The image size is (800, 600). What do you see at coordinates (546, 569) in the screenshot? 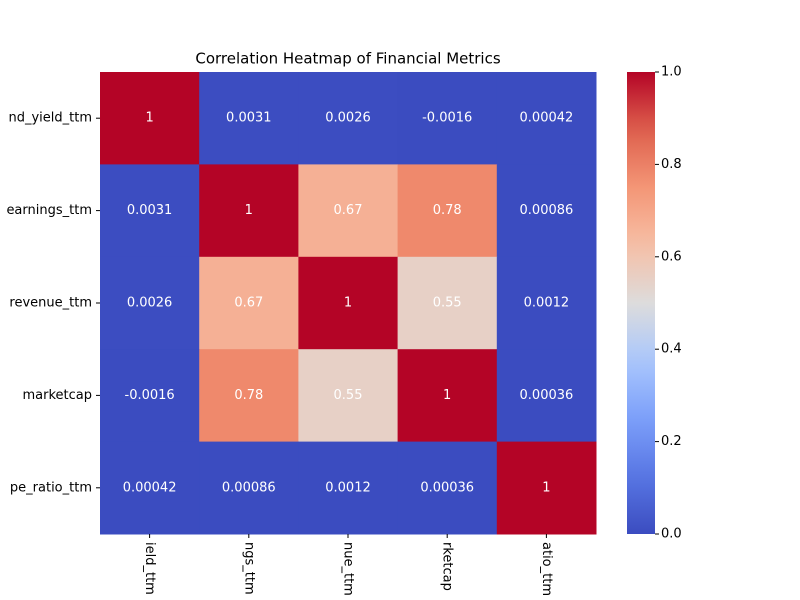
I see `x-tick-label: atio_ttm` at bounding box center [546, 569].